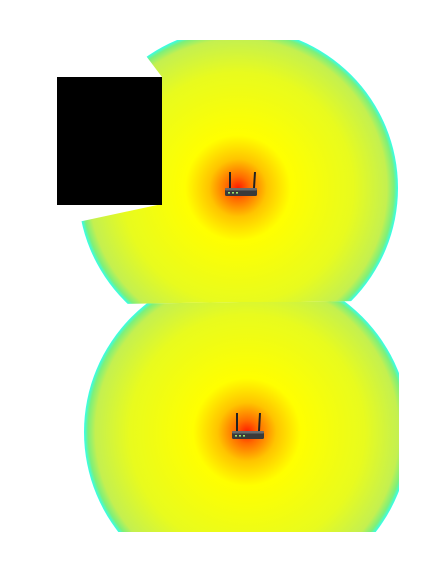 The height and width of the screenshot is (587, 440). Describe the element at coordinates (109, 141) in the screenshot. I see `wall-block` at that location.